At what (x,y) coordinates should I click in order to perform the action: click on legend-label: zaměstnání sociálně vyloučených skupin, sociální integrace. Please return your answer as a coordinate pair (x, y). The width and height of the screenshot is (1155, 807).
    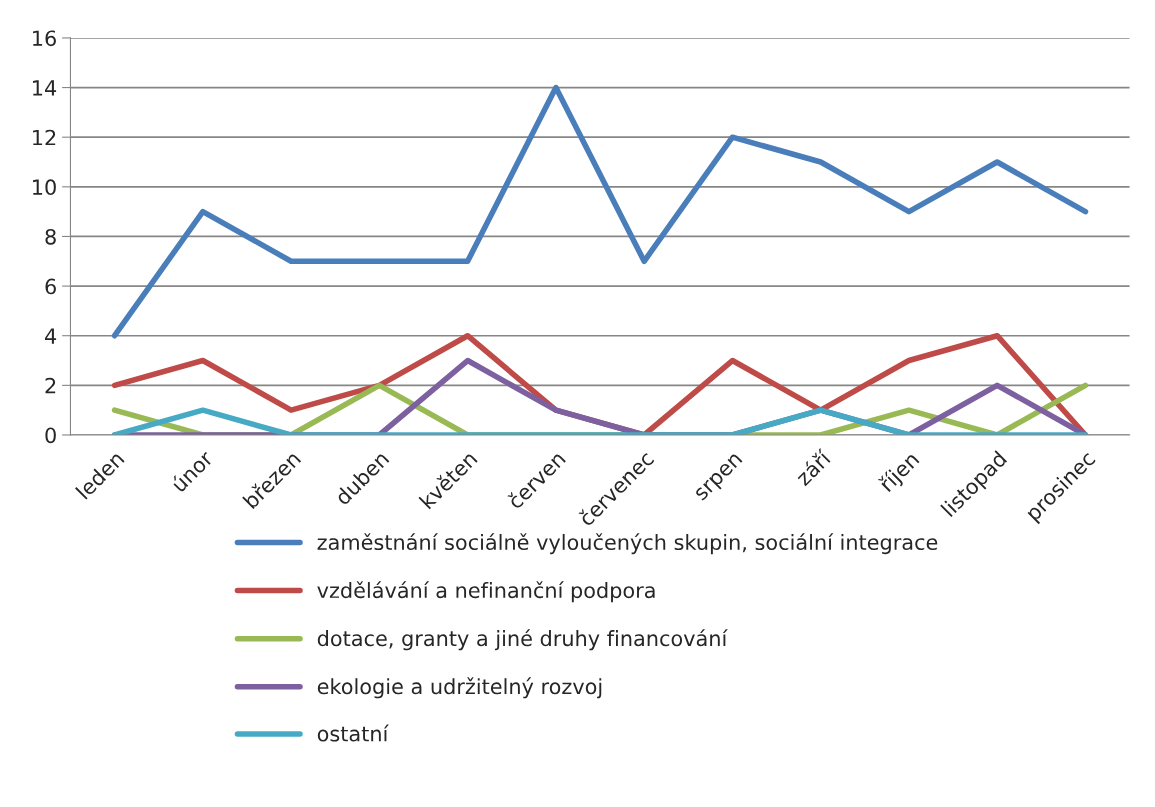
    Looking at the image, I should click on (627, 544).